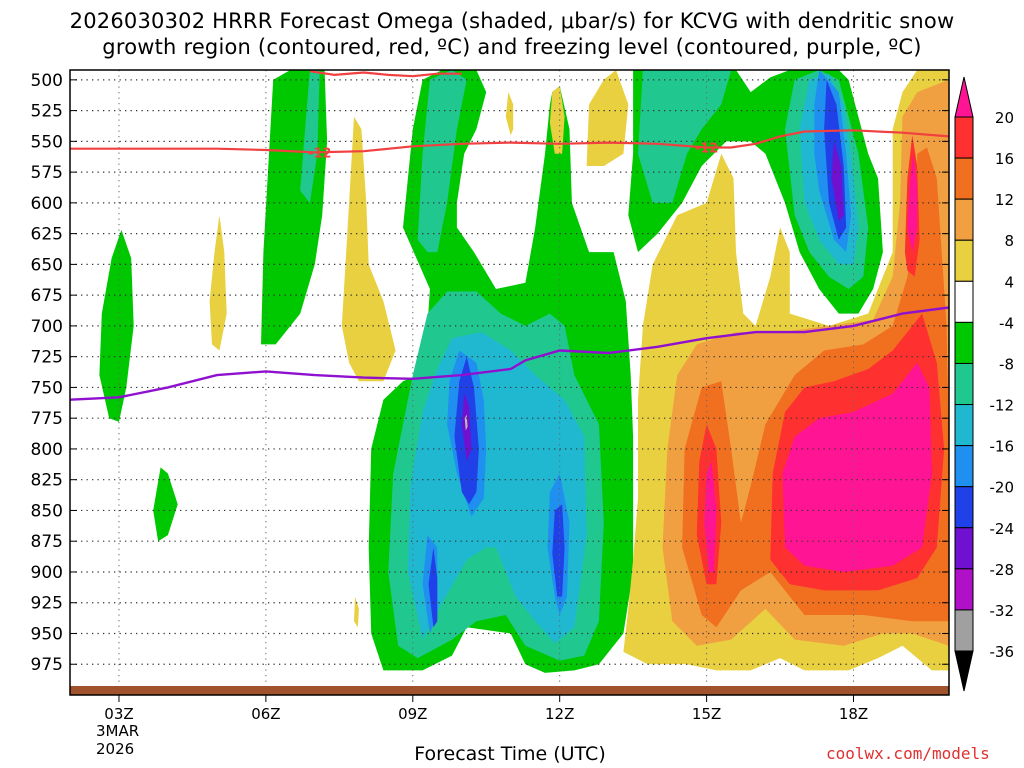  What do you see at coordinates (47, 388) in the screenshot?
I see `y-tick-label: 750` at bounding box center [47, 388].